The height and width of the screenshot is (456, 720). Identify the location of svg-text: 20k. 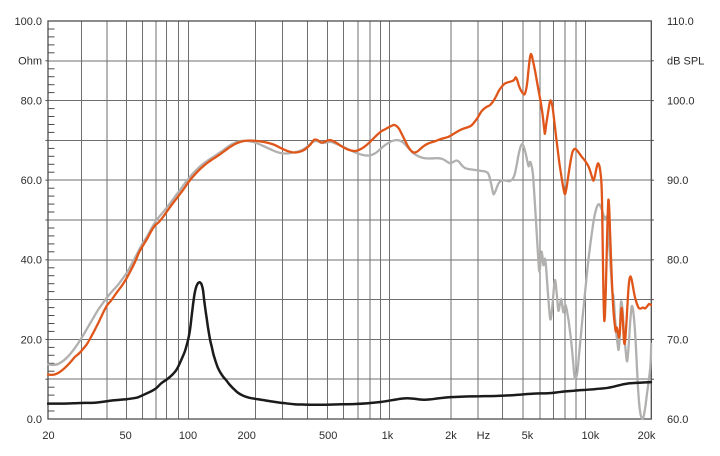
(647, 436).